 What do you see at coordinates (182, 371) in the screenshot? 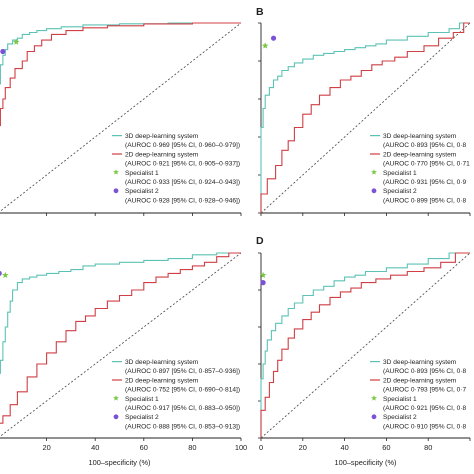
I see `panel-c-legend-auroc: (AUROC 0·897 [95% CI, 0·857–0·936])` at bounding box center [182, 371].